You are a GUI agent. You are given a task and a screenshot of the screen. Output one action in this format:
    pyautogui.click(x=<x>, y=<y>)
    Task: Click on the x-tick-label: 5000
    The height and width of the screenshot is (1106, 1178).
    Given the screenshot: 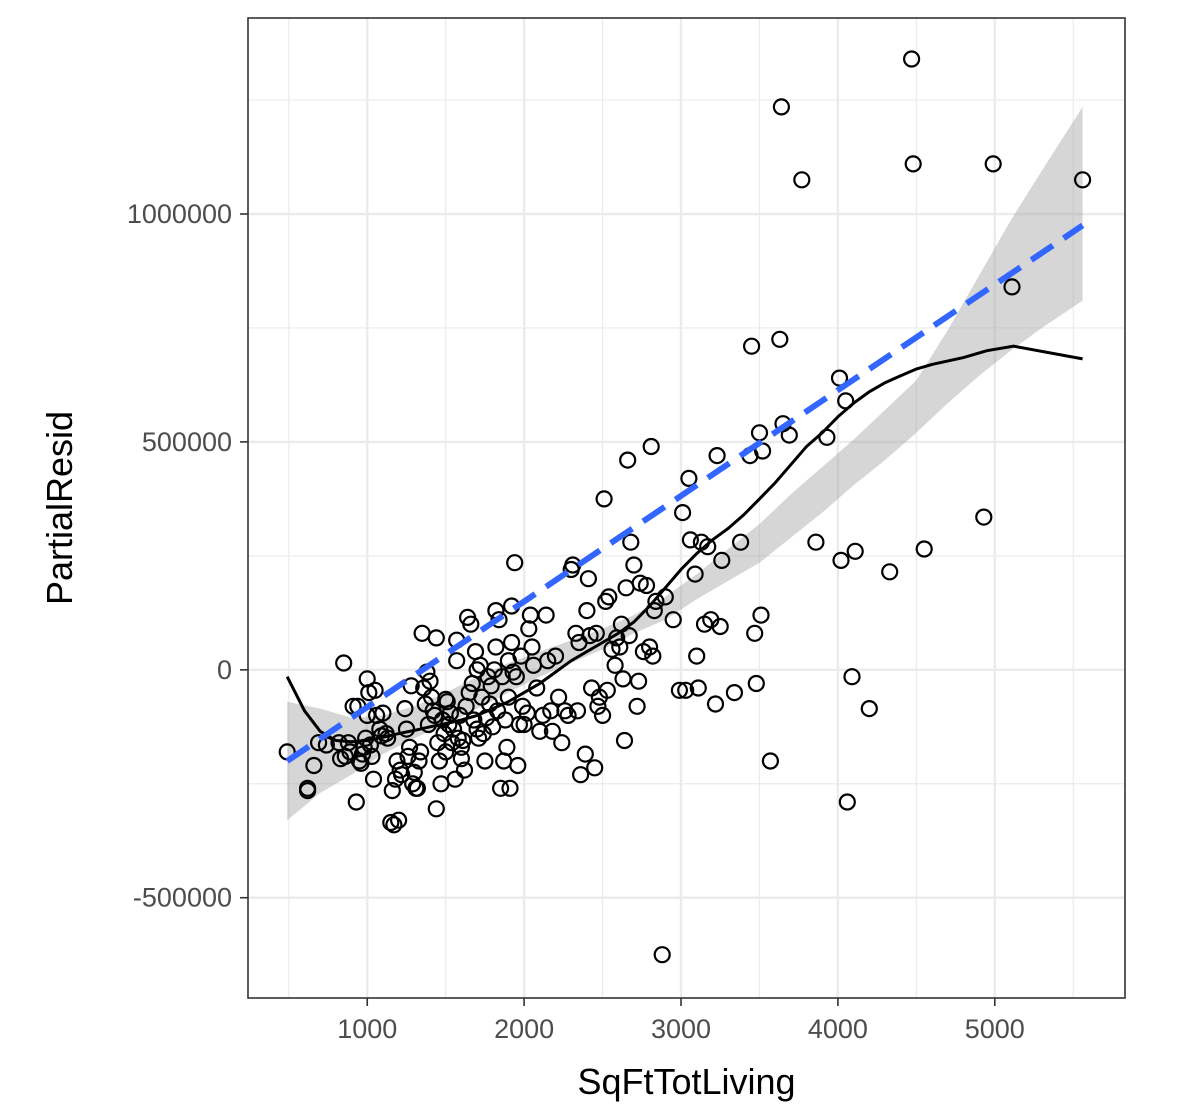 What is the action you would take?
    pyautogui.click(x=995, y=1029)
    